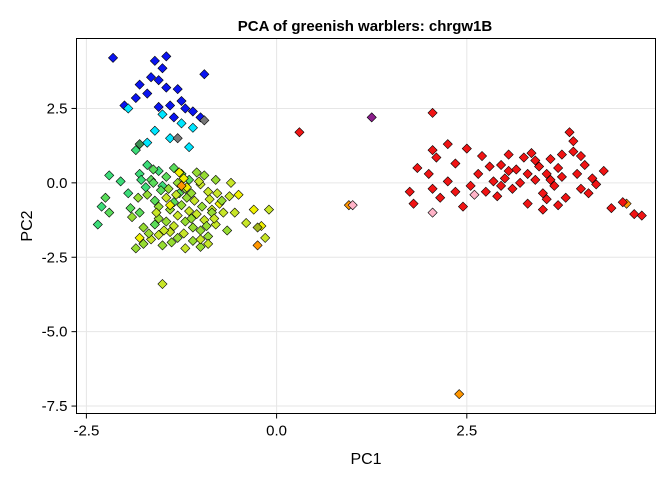 The width and height of the screenshot is (672, 485). I want to click on x-tick-label: 0.0, so click(276, 431).